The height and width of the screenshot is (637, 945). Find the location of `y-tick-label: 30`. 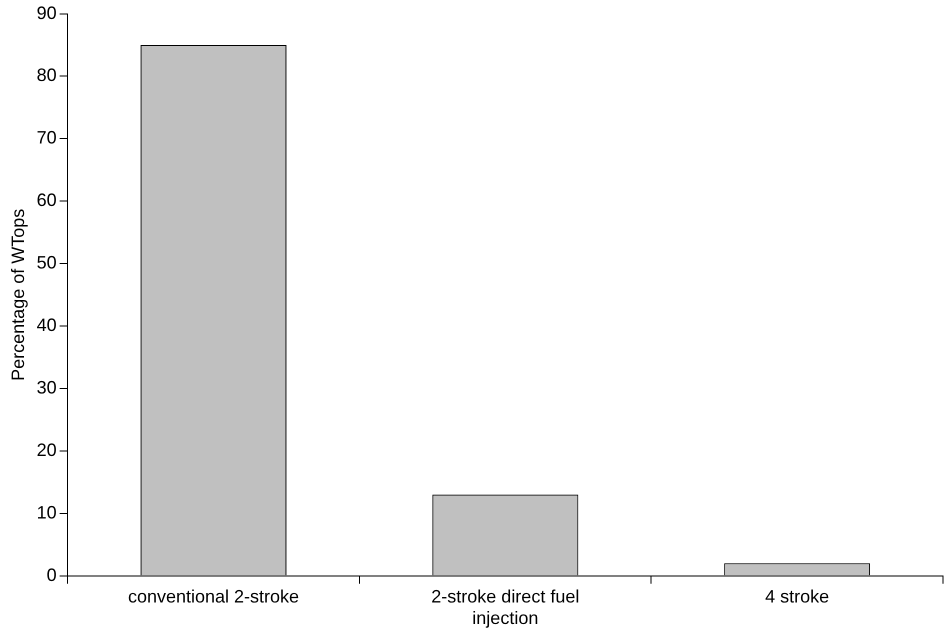

y-tick-label: 30 is located at coordinates (46, 387).